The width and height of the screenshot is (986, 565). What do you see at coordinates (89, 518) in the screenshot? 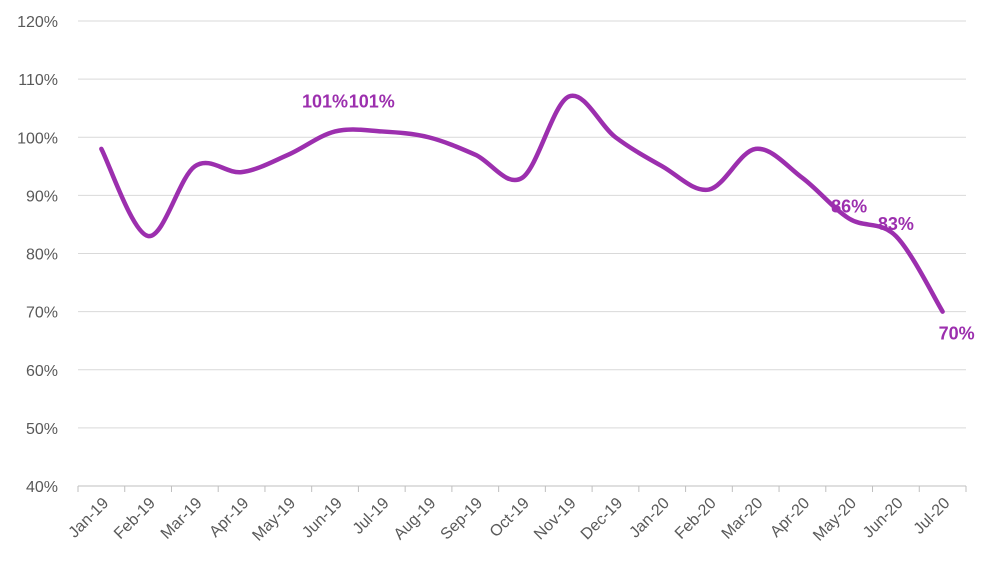
I see `x-tick-label: Jan-19` at bounding box center [89, 518].